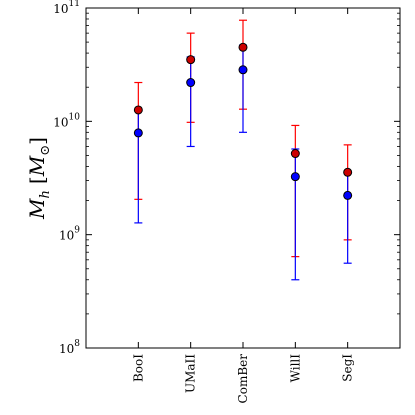 This screenshot has width=415, height=415. Describe the element at coordinates (37, 141) in the screenshot. I see `y-axis-label-bracket-close: ]` at that location.